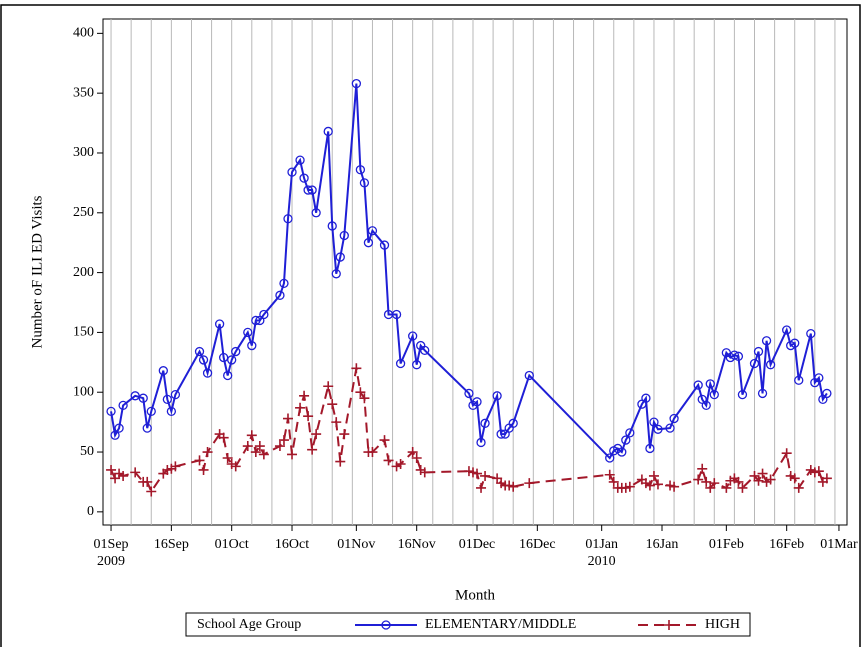  Describe the element at coordinates (83, 33) in the screenshot. I see `y-tick-label: 400` at that location.